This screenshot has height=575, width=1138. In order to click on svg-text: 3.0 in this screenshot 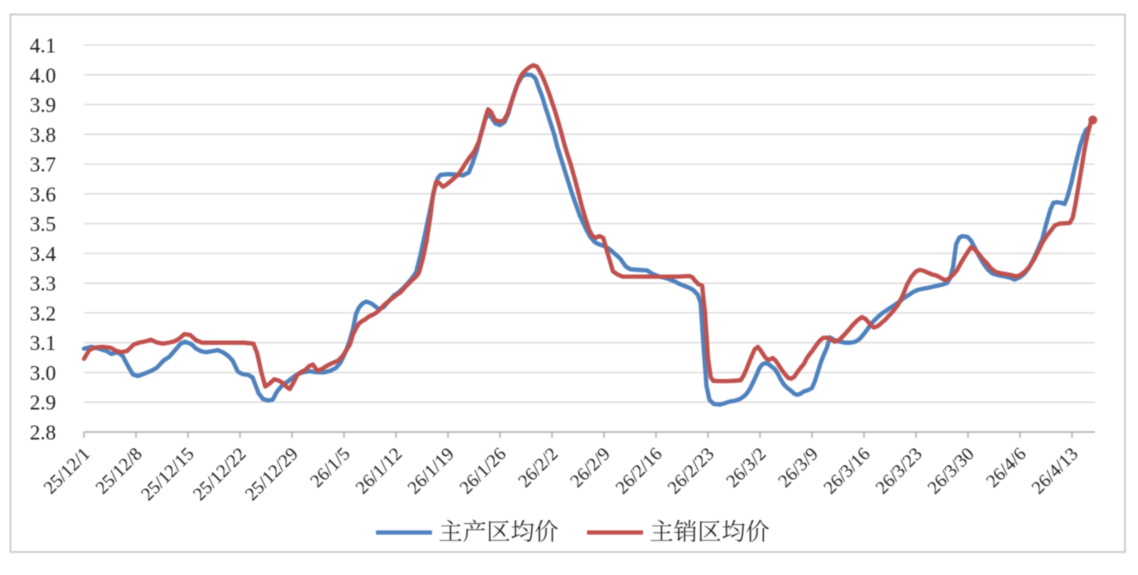, I will do `click(43, 373)`.